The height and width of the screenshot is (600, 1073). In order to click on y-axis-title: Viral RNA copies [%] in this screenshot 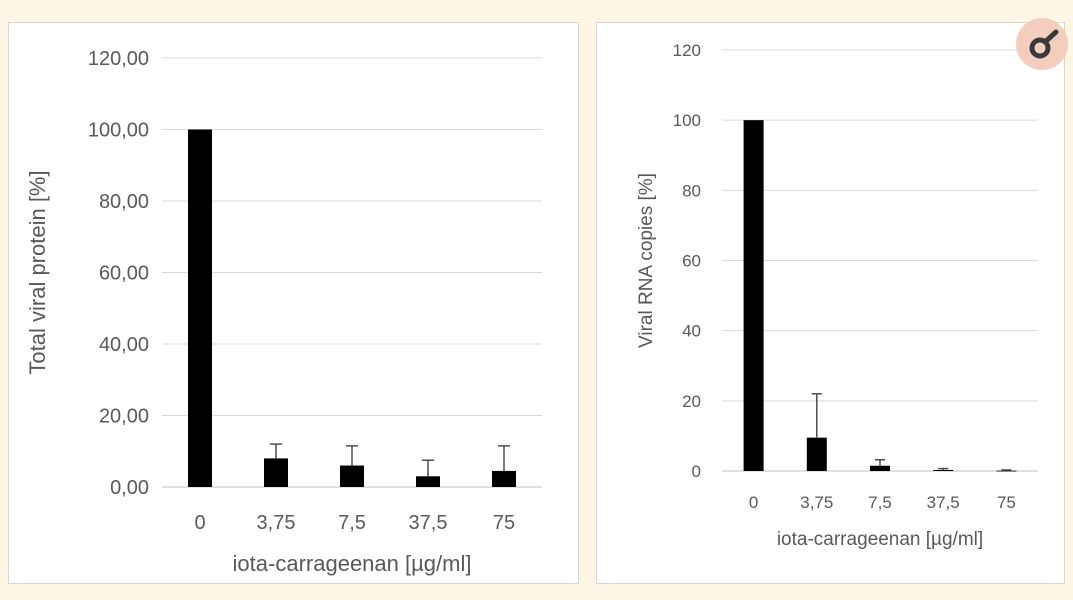, I will do `click(646, 260)`.